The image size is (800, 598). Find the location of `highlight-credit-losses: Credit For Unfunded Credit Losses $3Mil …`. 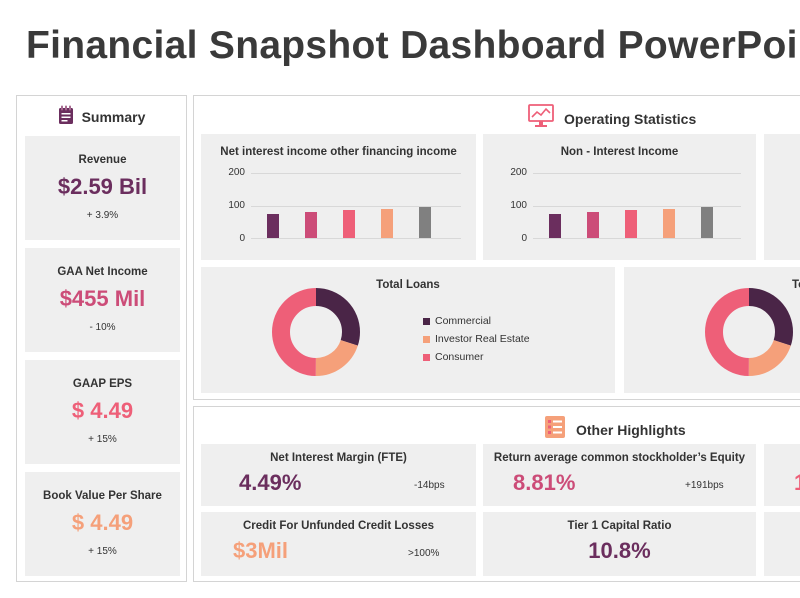

highlight-credit-losses: Credit For Unfunded Credit Losses $3Mil … is located at coordinates (338, 544).